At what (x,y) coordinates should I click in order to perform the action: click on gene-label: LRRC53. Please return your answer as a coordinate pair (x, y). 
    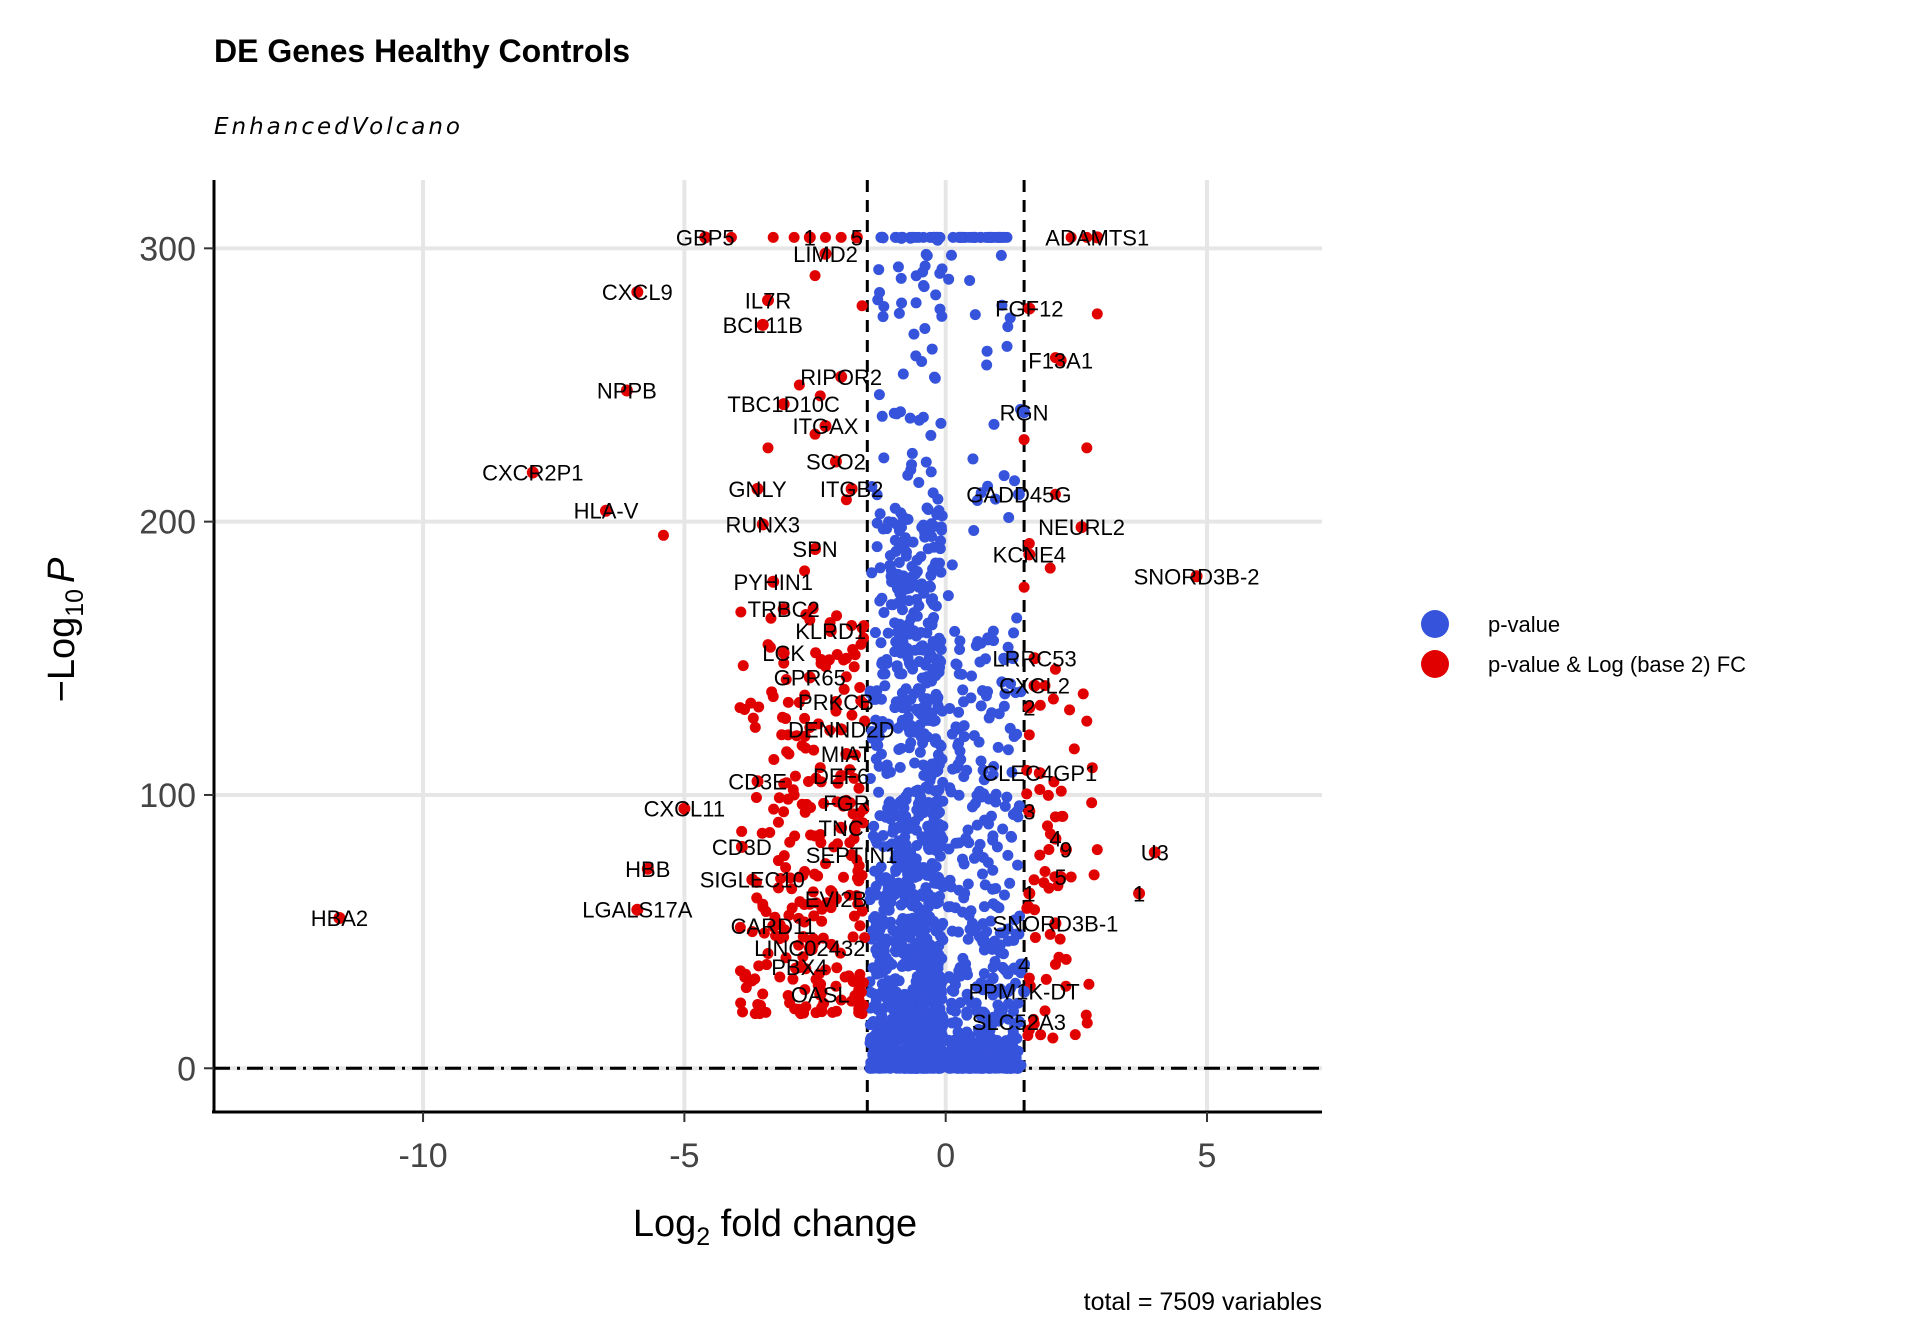
    Looking at the image, I should click on (1034, 658).